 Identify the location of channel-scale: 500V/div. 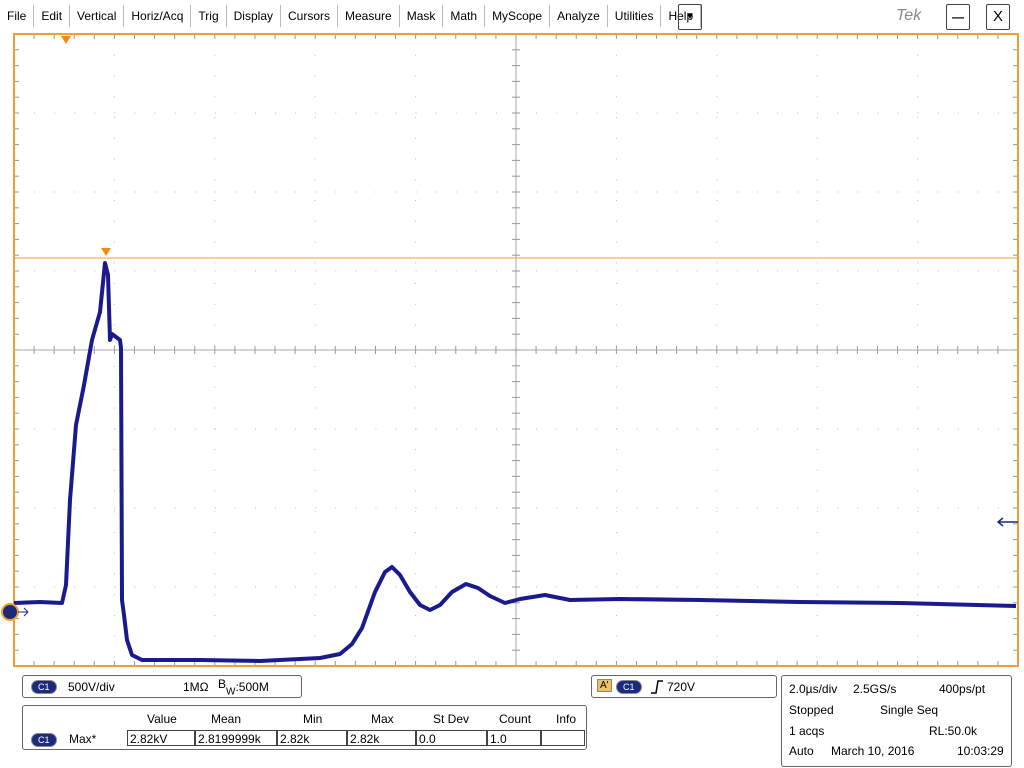
(91, 687).